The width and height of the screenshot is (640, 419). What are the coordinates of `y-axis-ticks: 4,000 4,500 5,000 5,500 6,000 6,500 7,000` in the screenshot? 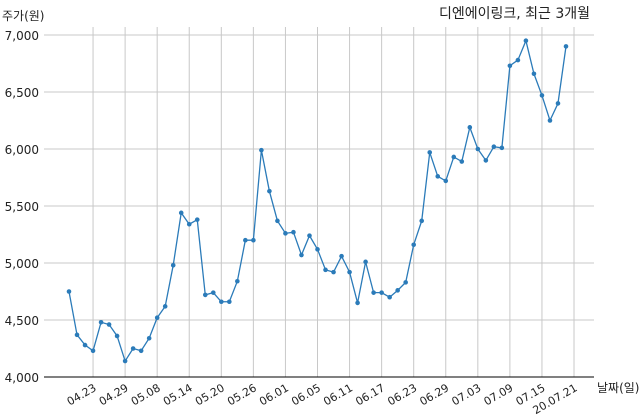 It's located at (22, 207).